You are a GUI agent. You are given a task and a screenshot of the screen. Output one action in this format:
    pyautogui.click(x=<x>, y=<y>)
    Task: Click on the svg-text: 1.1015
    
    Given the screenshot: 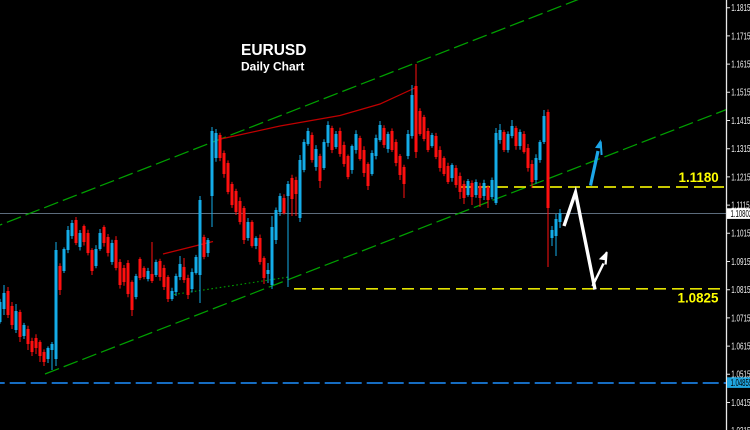 What is the action you would take?
    pyautogui.click(x=740, y=233)
    